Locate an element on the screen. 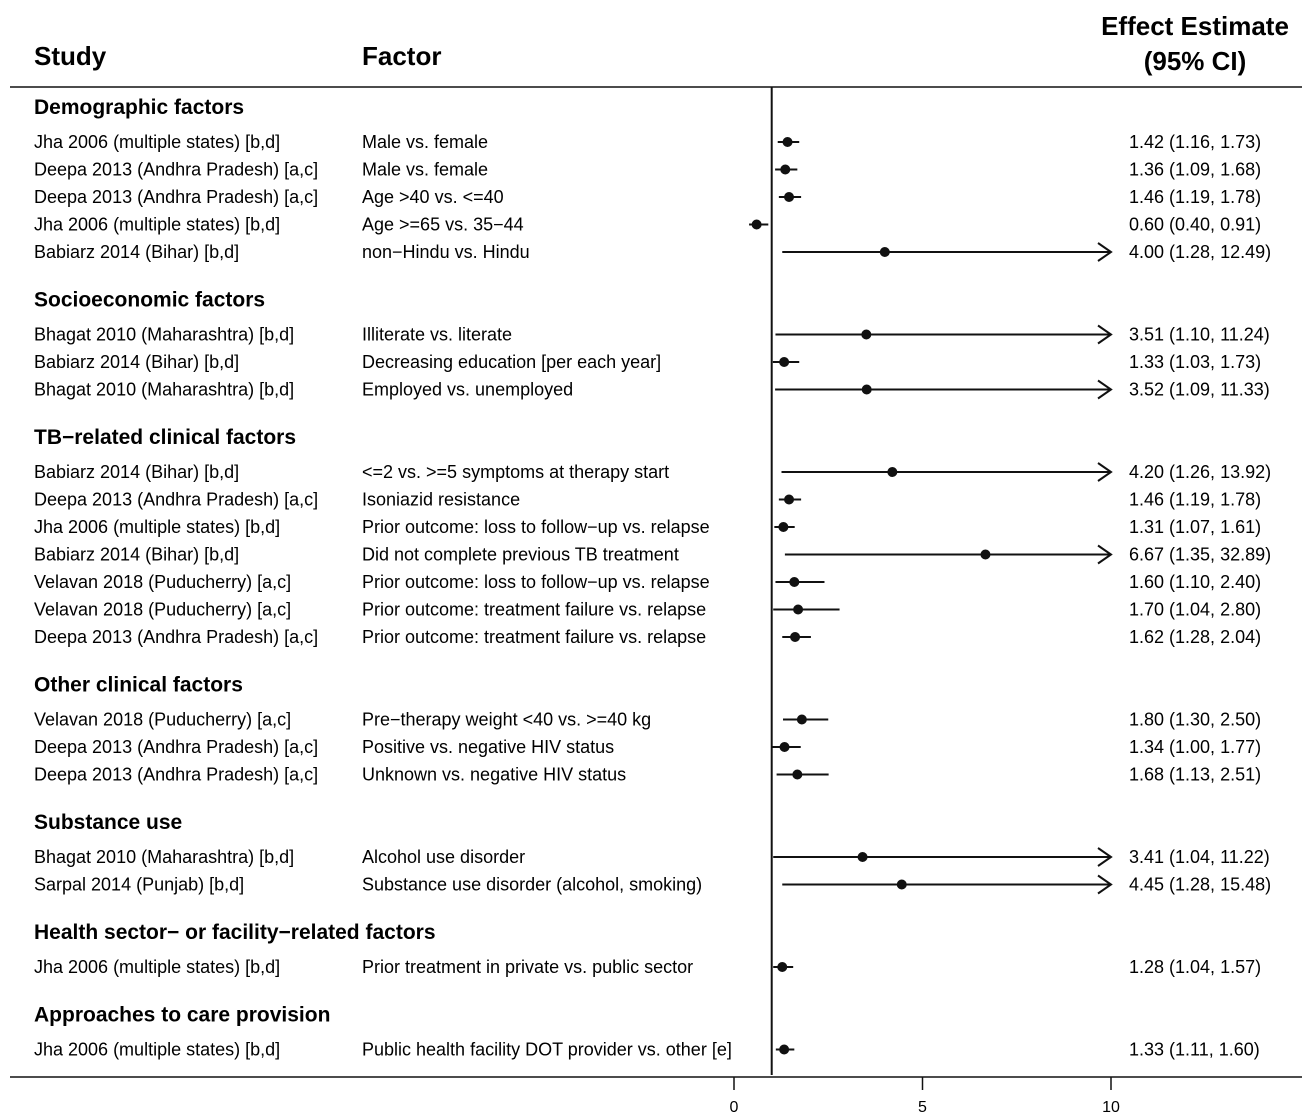 This screenshot has height=1118, width=1308. estimate-label: 1.70 (1.04, 2.80) is located at coordinates (1195, 610).